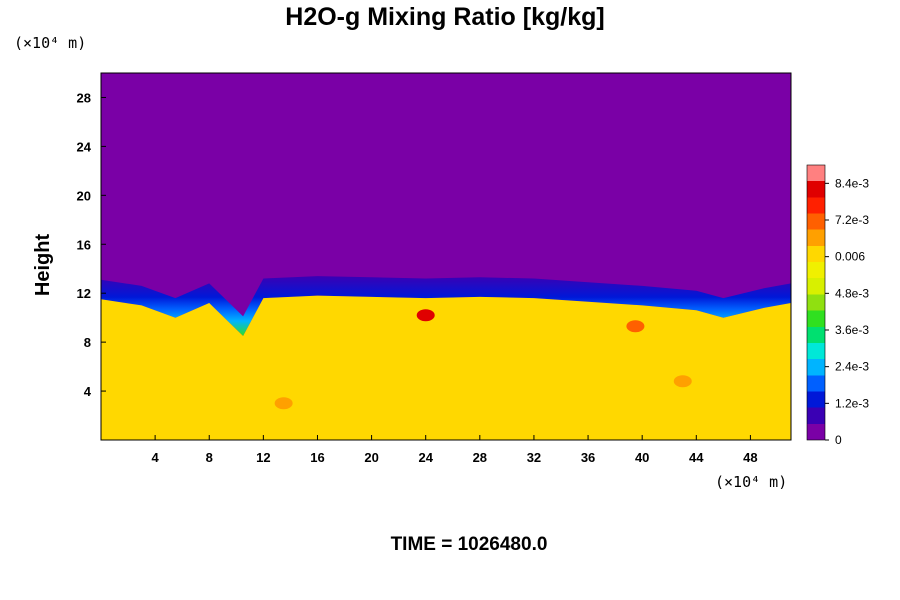 Image resolution: width=900 pixels, height=600 pixels. I want to click on x-tick-label: 4, so click(156, 457).